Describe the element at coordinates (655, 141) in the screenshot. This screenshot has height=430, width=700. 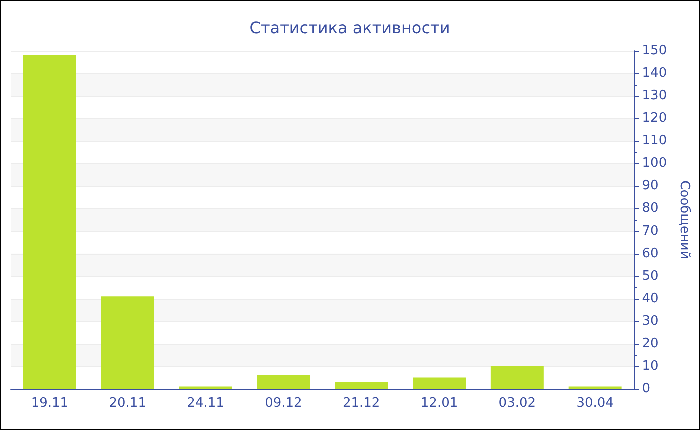
I see `y-tick-label: 110` at that location.